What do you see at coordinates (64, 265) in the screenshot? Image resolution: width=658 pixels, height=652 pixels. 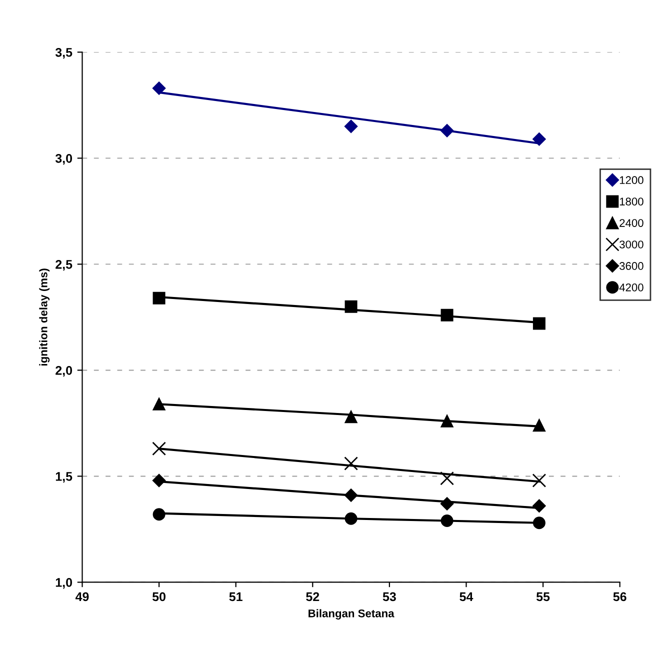 I see `y-tick-label: 2,5` at bounding box center [64, 265].